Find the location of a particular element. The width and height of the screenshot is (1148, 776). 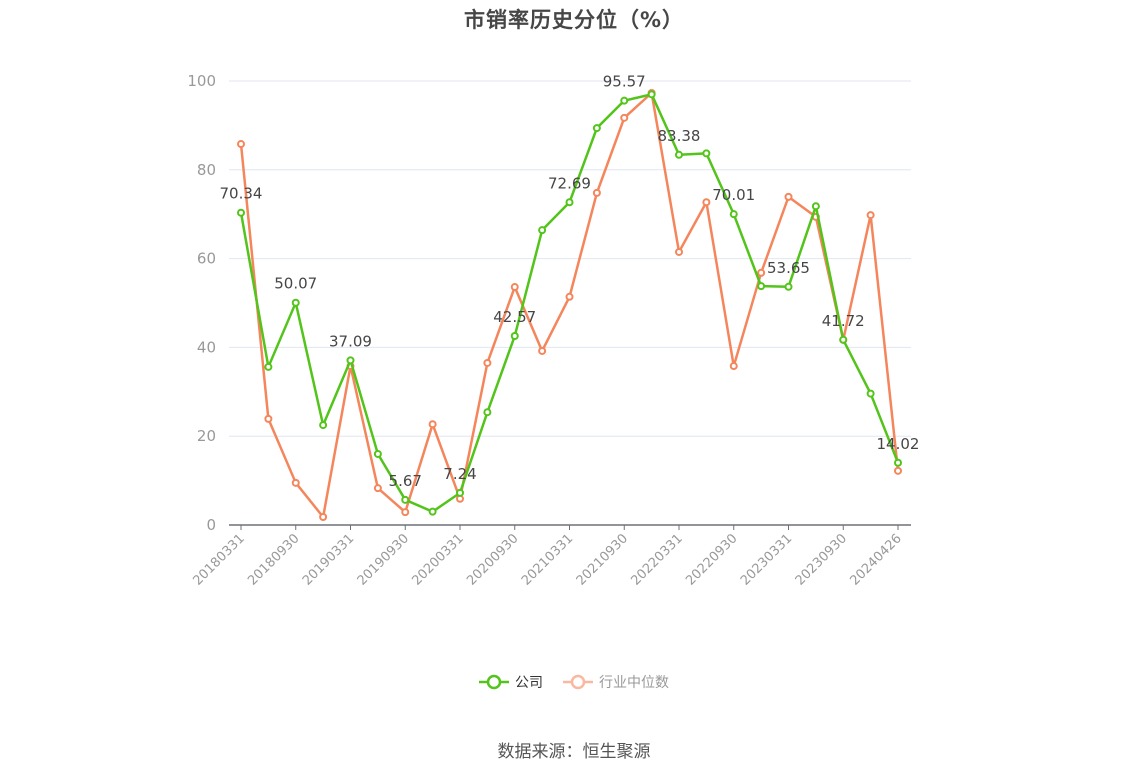

y-axis: 0 20 40 60 80 100 is located at coordinates (201, 303).